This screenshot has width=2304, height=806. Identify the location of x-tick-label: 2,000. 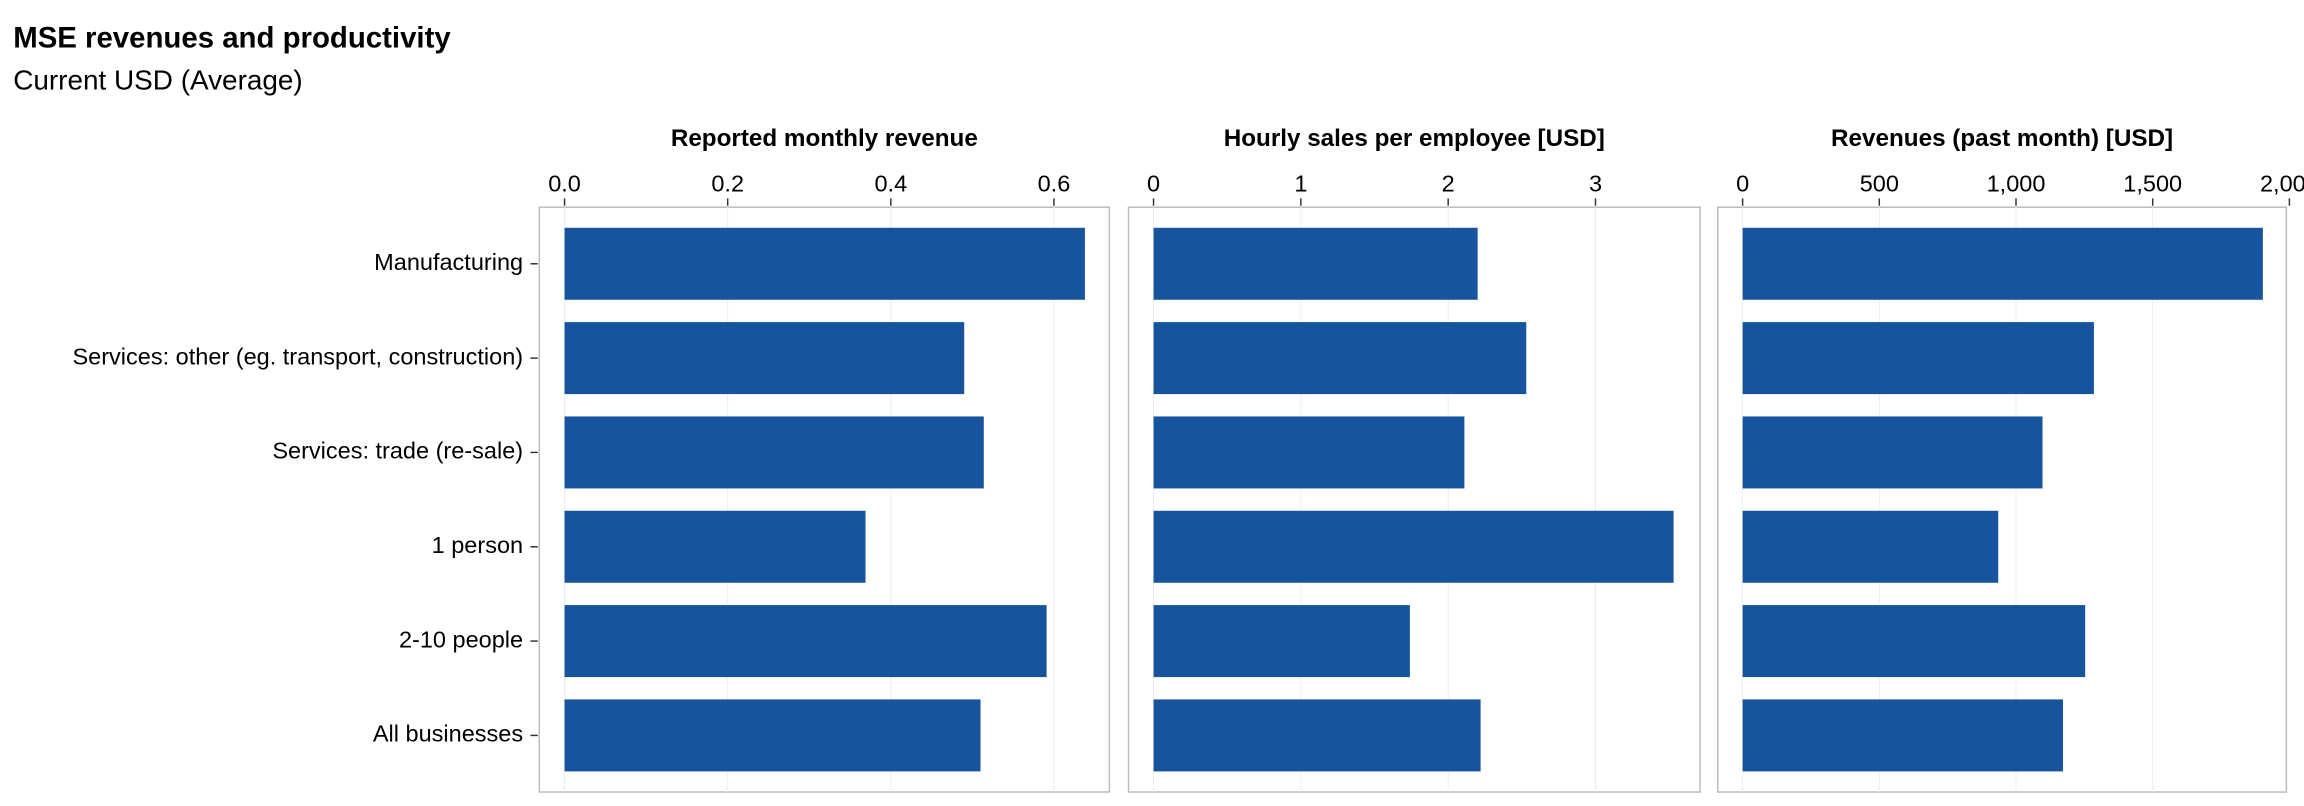
(2282, 183).